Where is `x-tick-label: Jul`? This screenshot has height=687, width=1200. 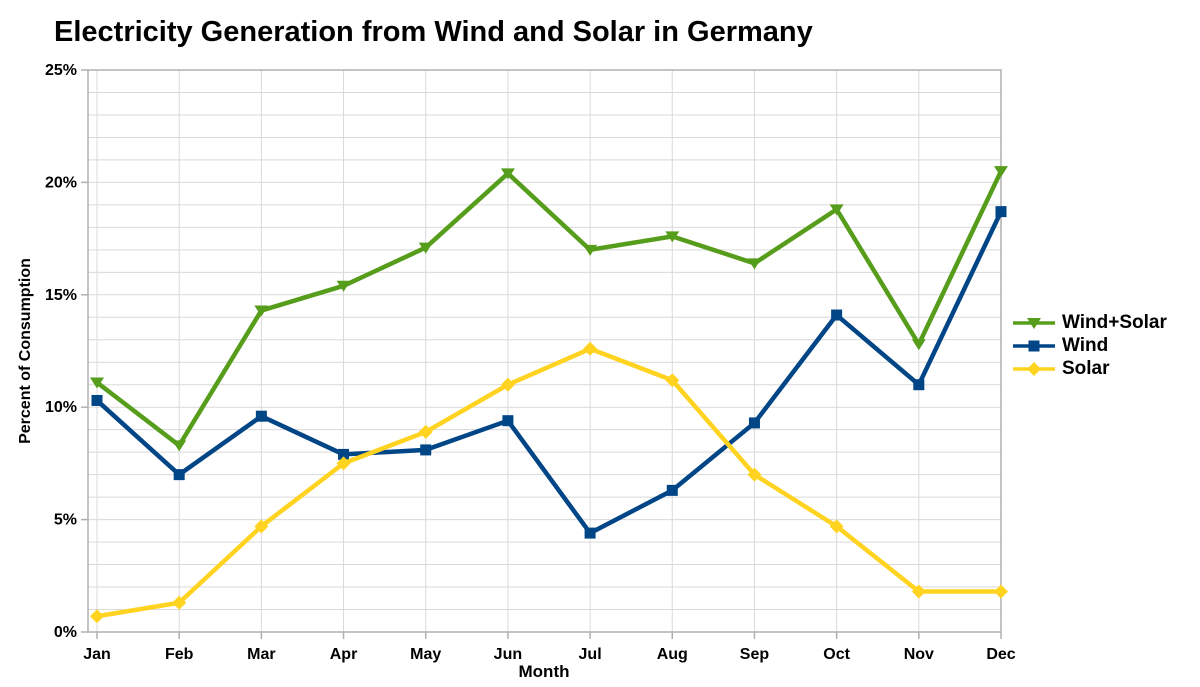
x-tick-label: Jul is located at coordinates (590, 654).